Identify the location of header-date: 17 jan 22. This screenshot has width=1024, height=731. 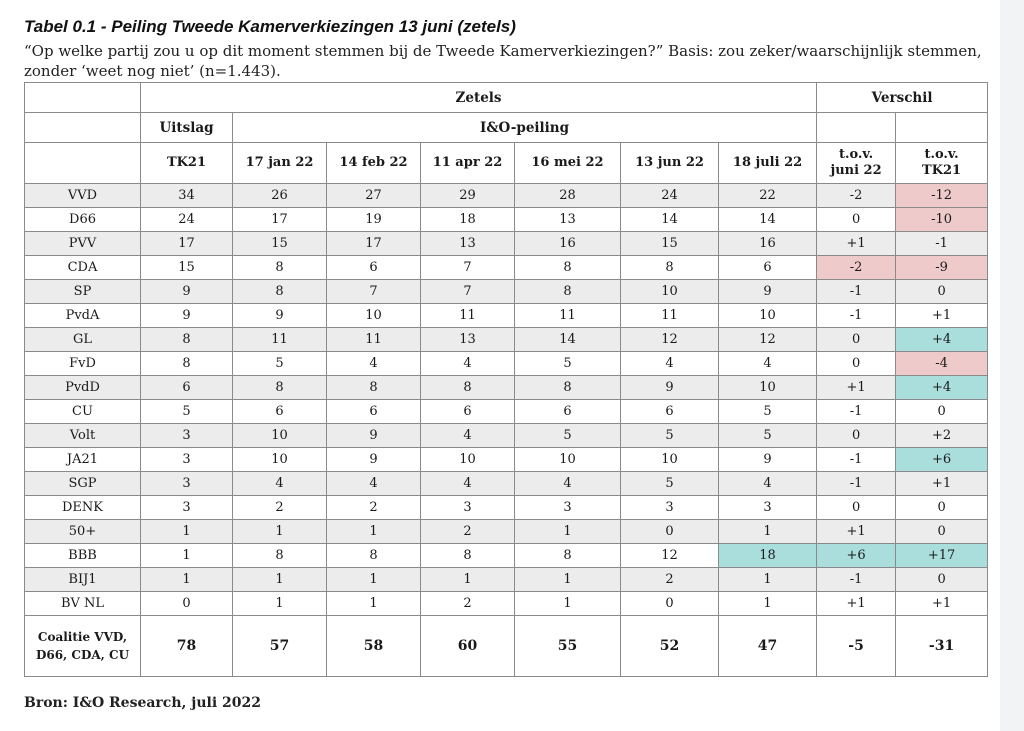
(279, 163).